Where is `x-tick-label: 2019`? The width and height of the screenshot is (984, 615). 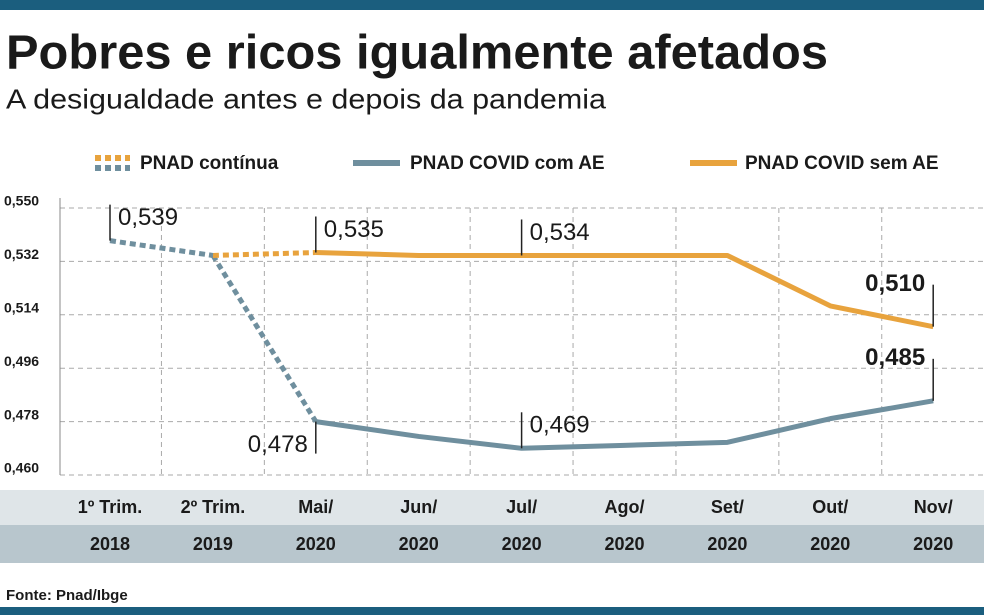 x-tick-label: 2019 is located at coordinates (213, 544).